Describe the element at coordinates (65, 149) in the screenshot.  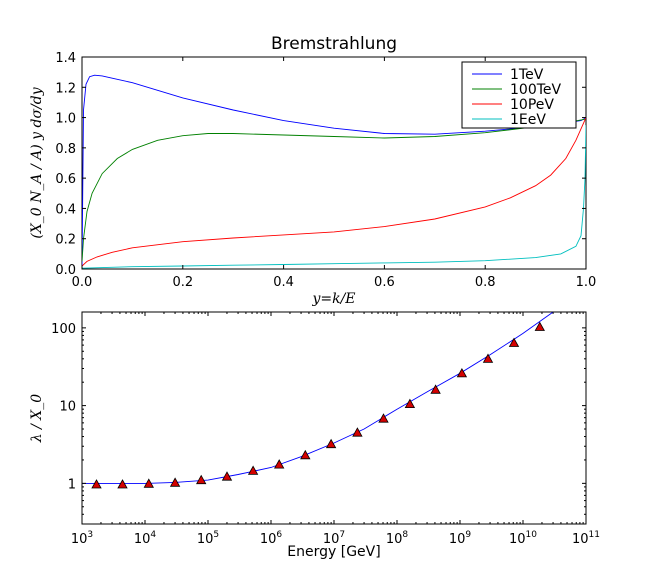
I see `top-y-tick-label: 0.8` at that location.